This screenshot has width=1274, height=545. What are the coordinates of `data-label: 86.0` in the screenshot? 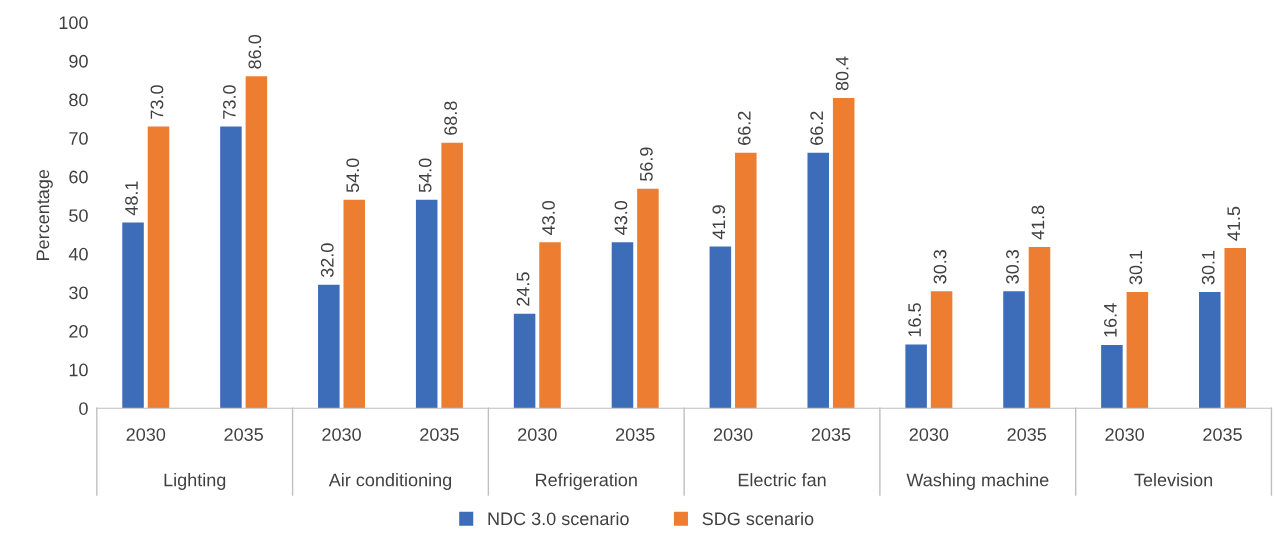 It's located at (255, 51).